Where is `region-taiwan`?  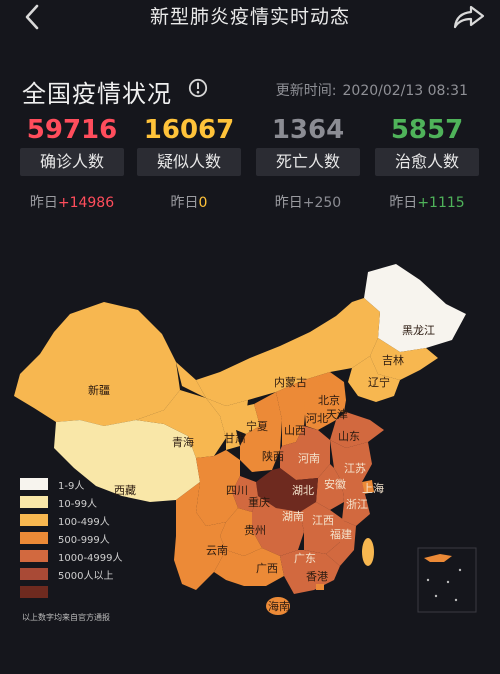
region-taiwan is located at coordinates (368, 552).